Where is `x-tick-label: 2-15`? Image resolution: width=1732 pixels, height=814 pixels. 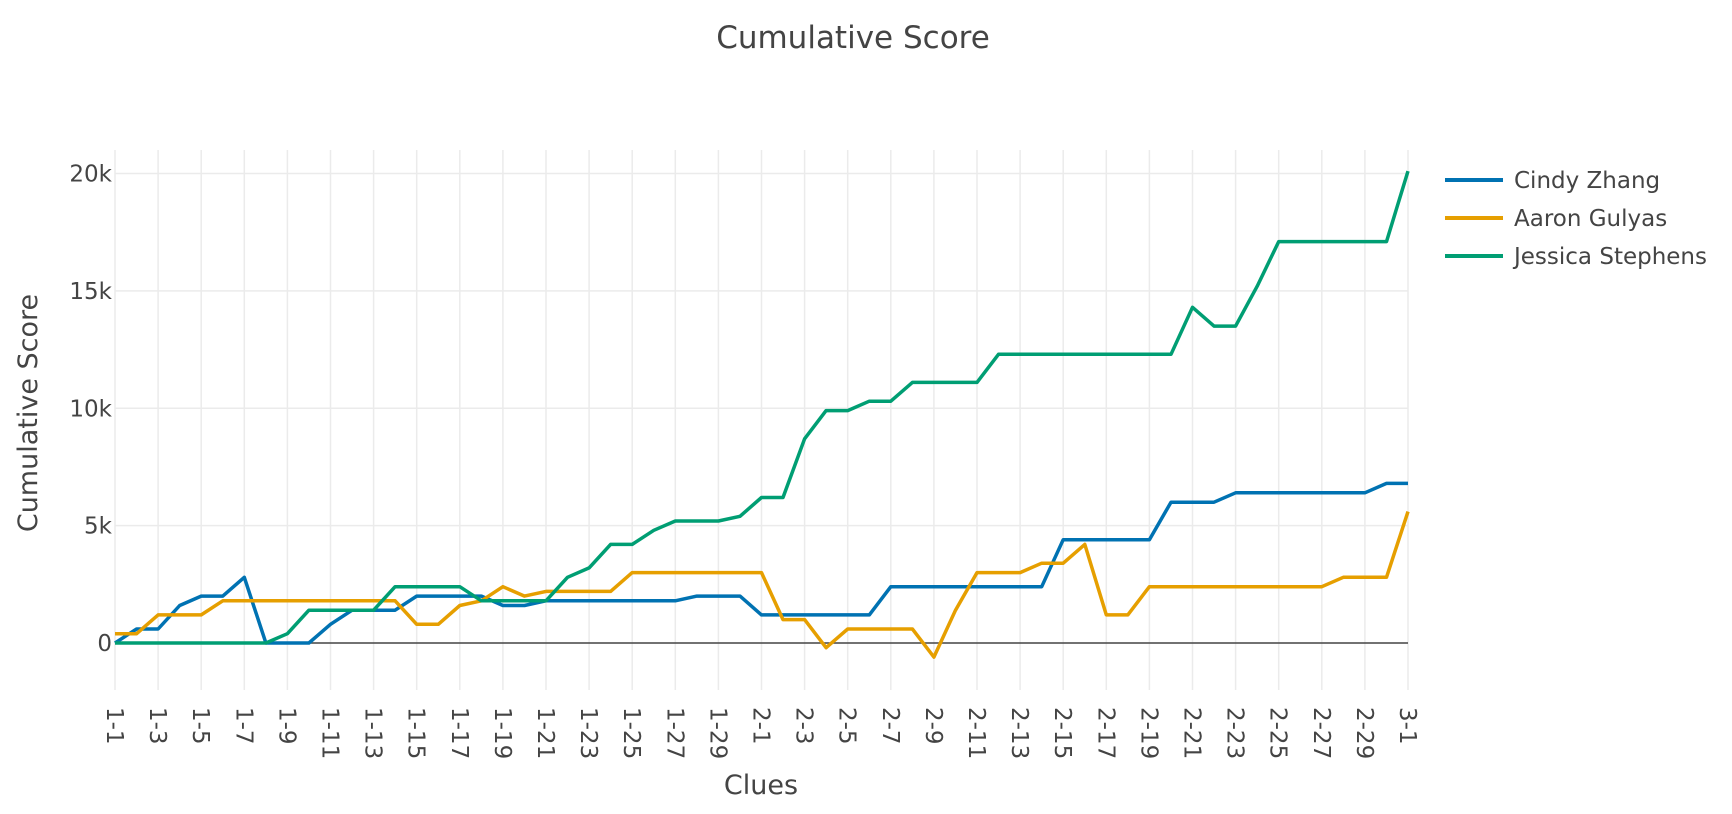 x-tick-label: 2-15 is located at coordinates (1062, 733).